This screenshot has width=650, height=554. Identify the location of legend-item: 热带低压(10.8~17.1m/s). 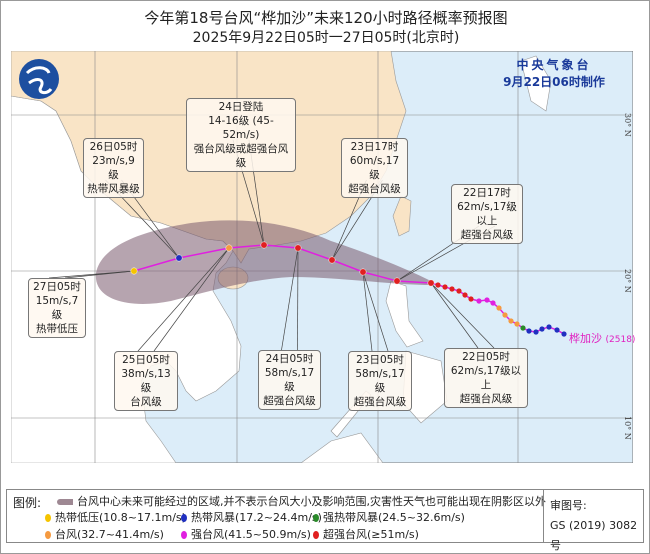
(115, 517).